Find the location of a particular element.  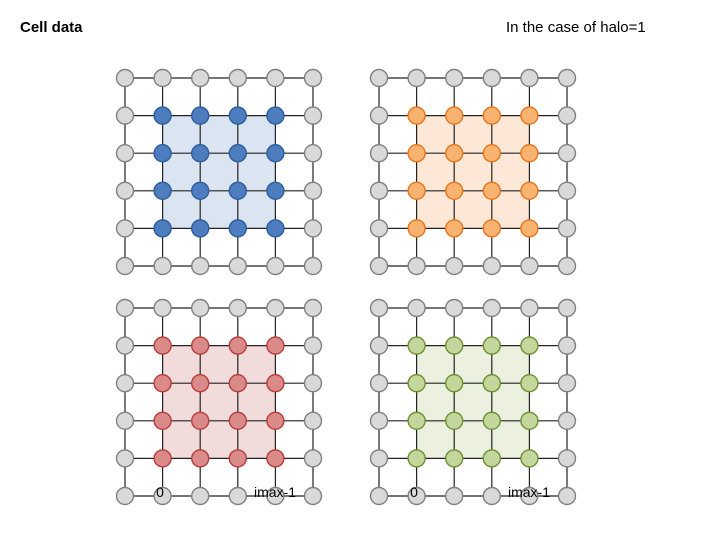

panel-red is located at coordinates (219, 402).